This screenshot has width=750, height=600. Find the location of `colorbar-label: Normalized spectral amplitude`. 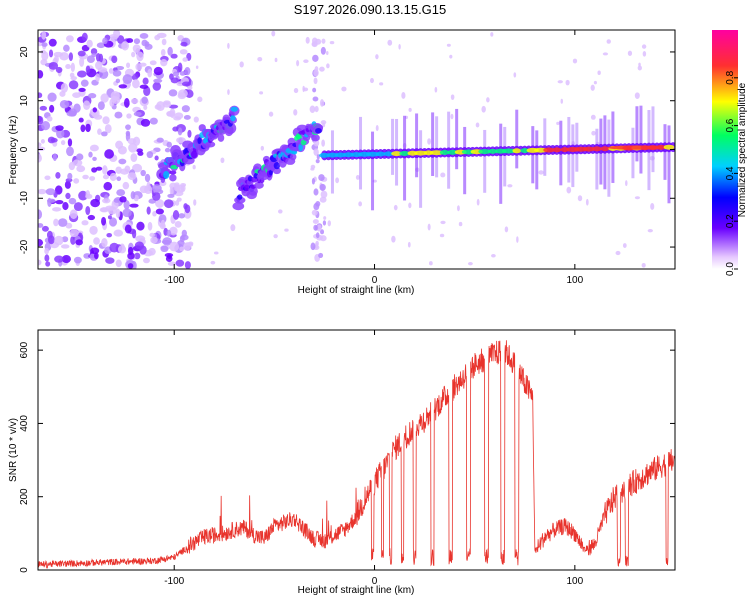

colorbar-label: Normalized spectral amplitude is located at coordinates (742, 149).